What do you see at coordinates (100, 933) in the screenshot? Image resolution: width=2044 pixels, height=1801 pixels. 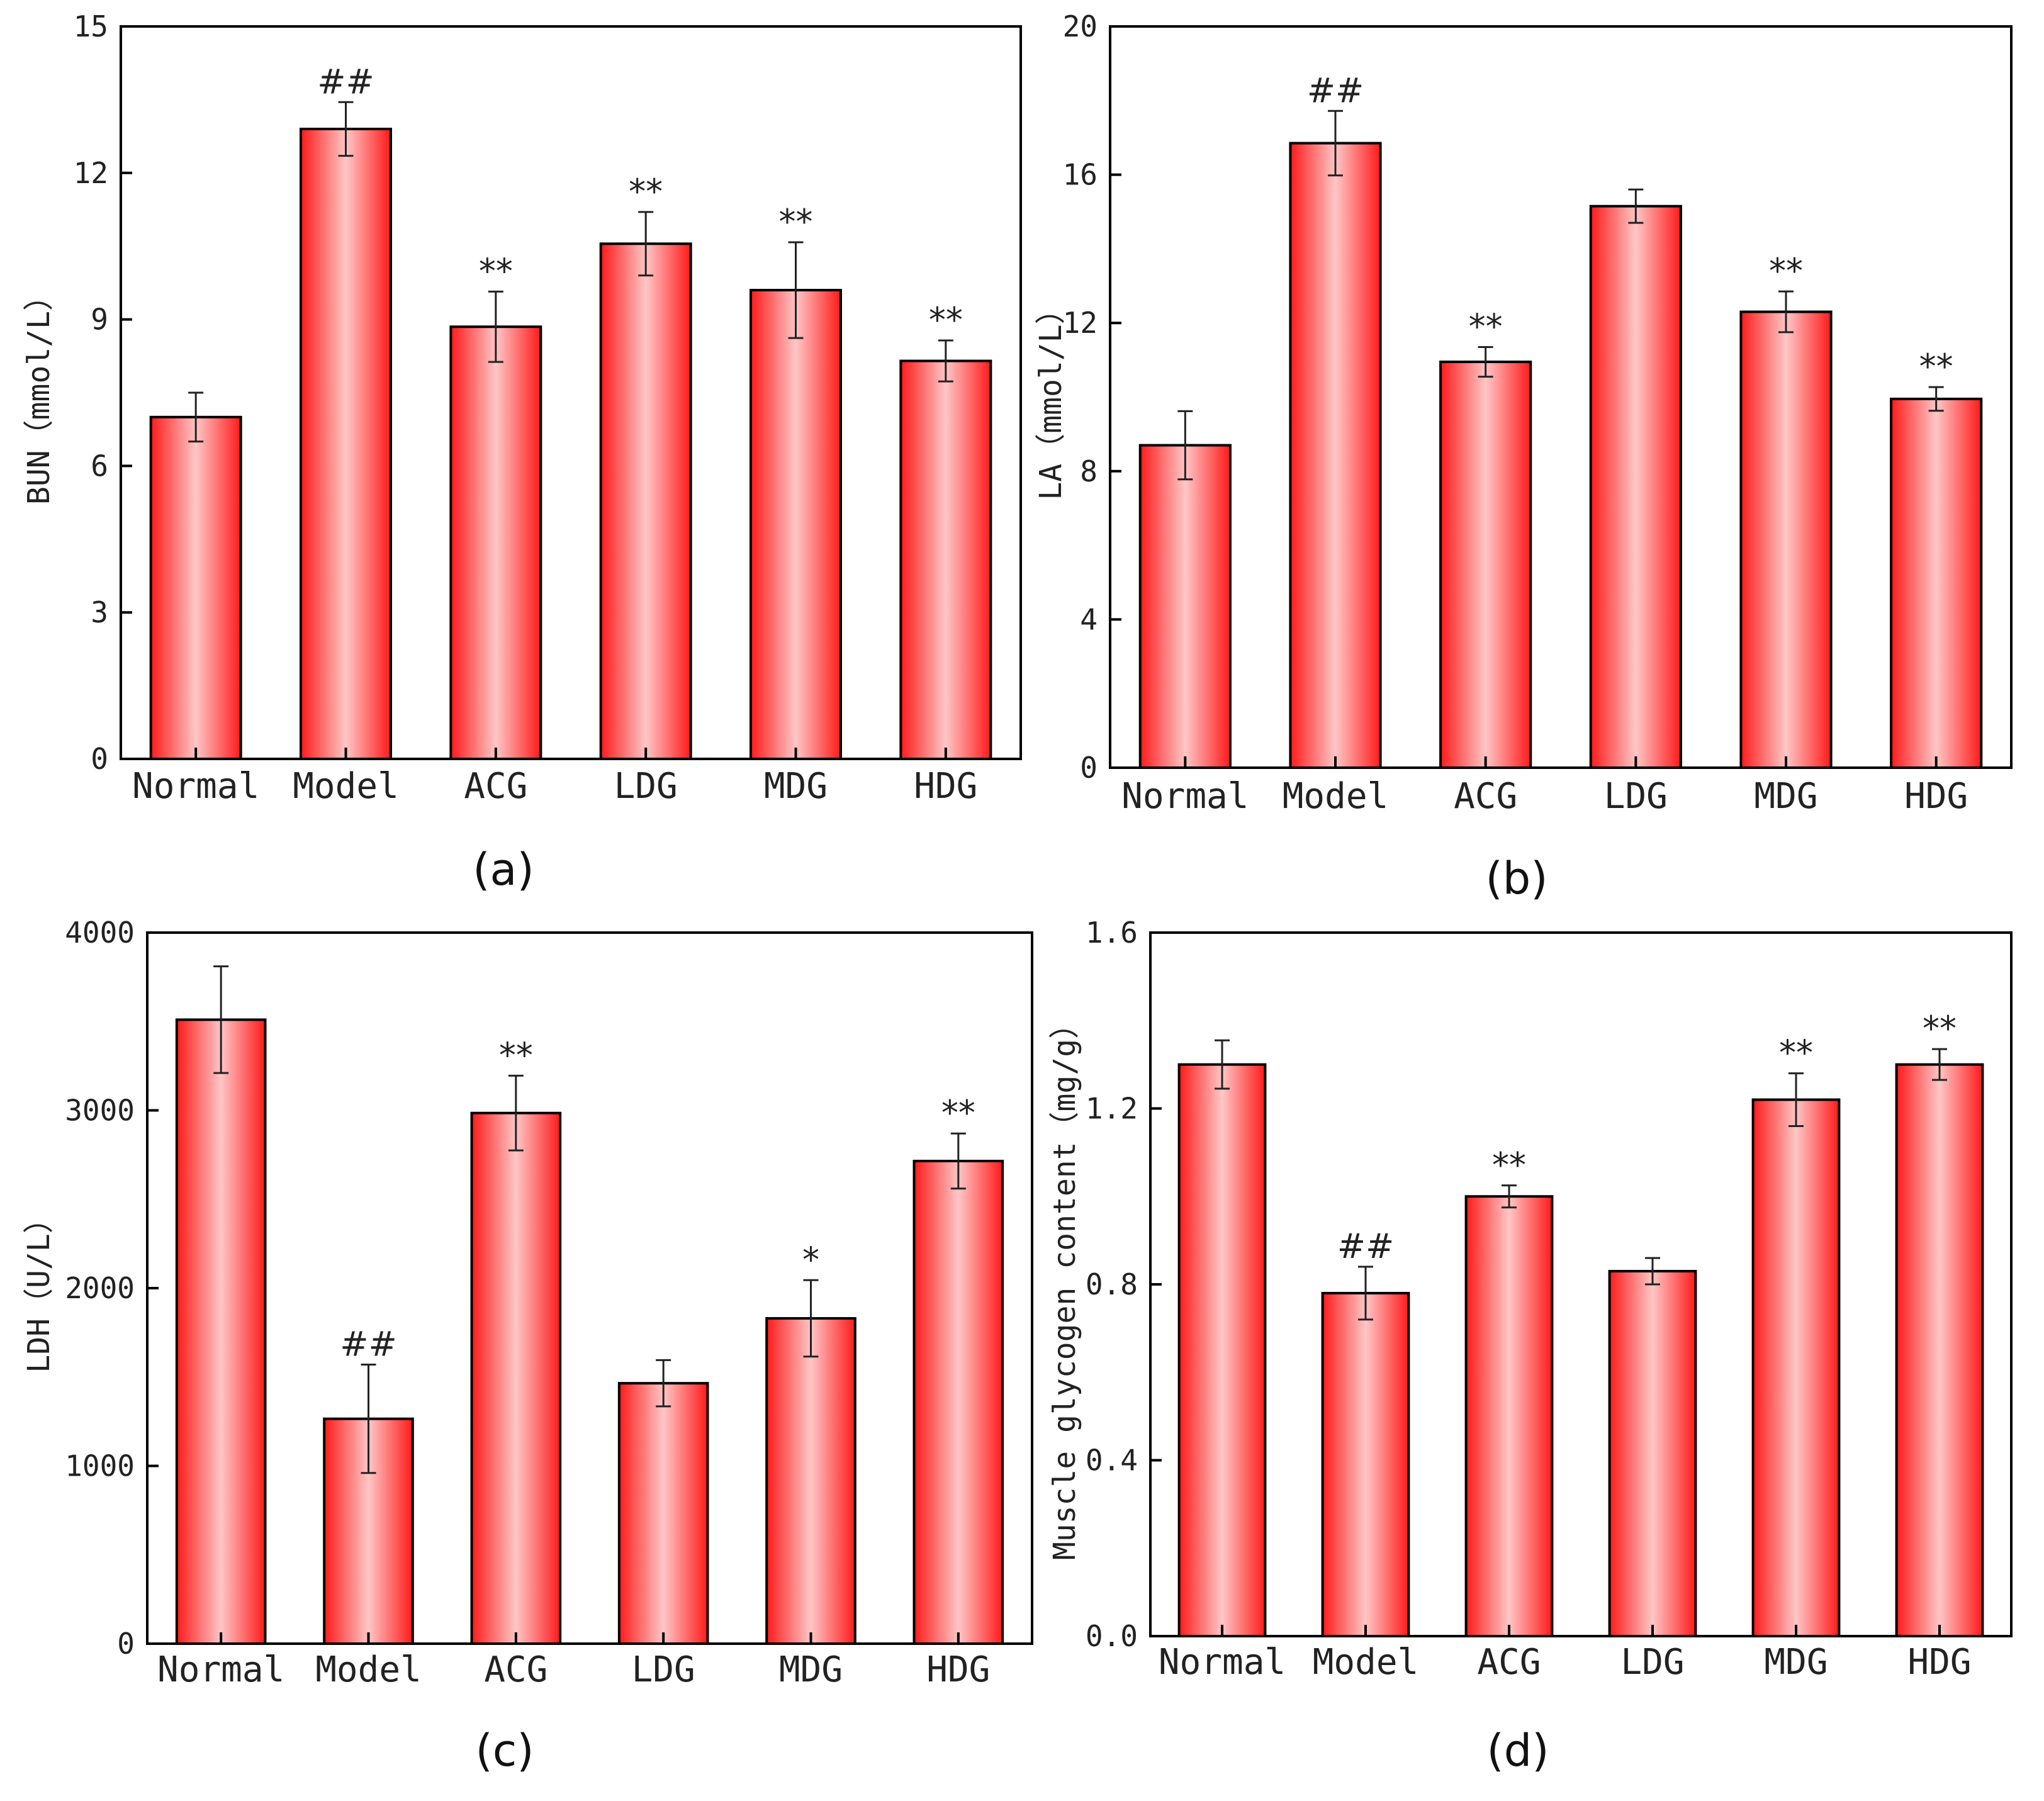 I see `y-tick-label: 4000` at bounding box center [100, 933].